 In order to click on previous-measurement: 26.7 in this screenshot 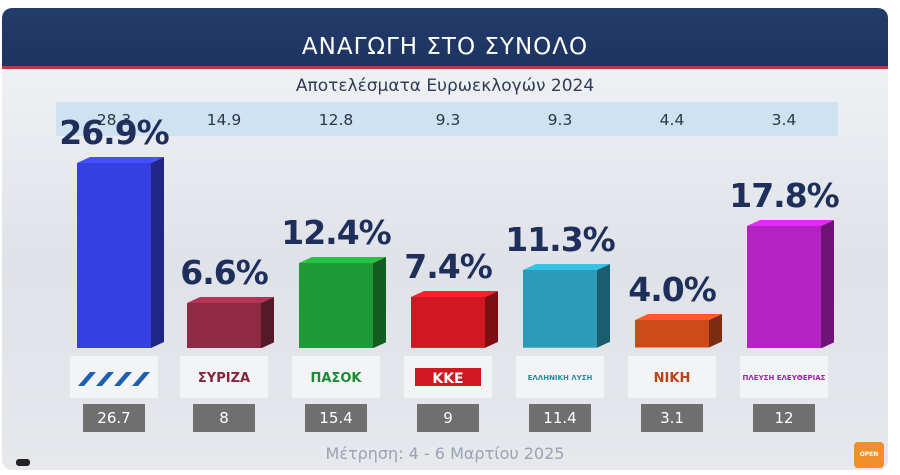, I will do `click(114, 418)`.